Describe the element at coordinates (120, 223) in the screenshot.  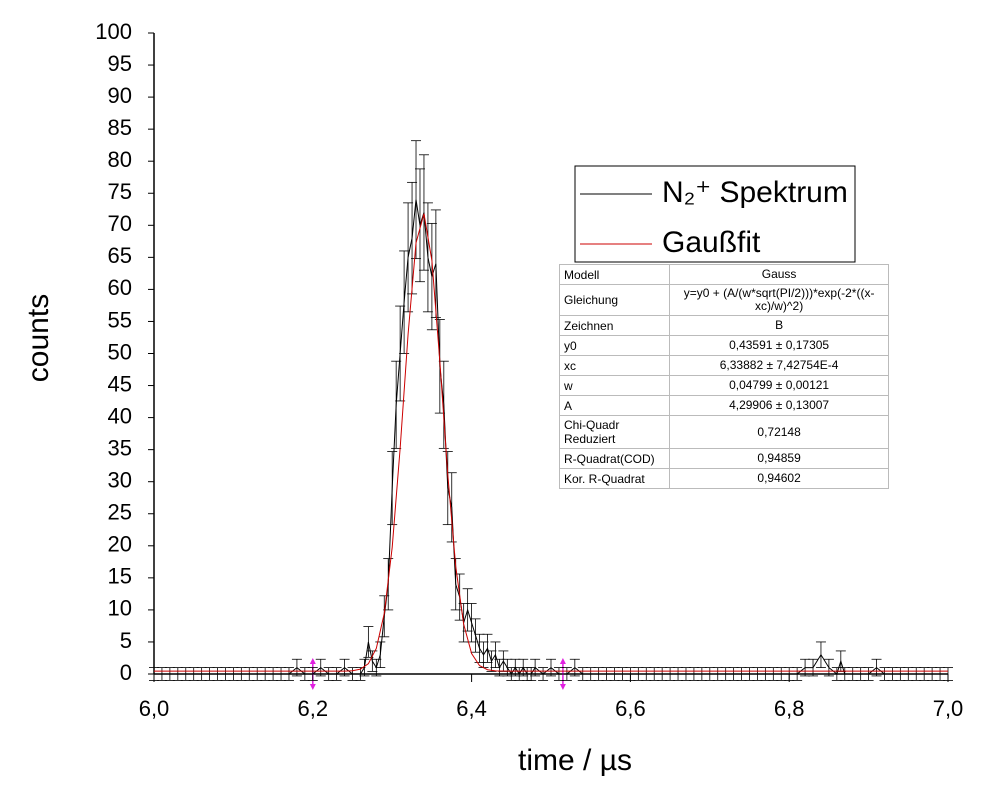
I see `y-tick-label: 70` at that location.